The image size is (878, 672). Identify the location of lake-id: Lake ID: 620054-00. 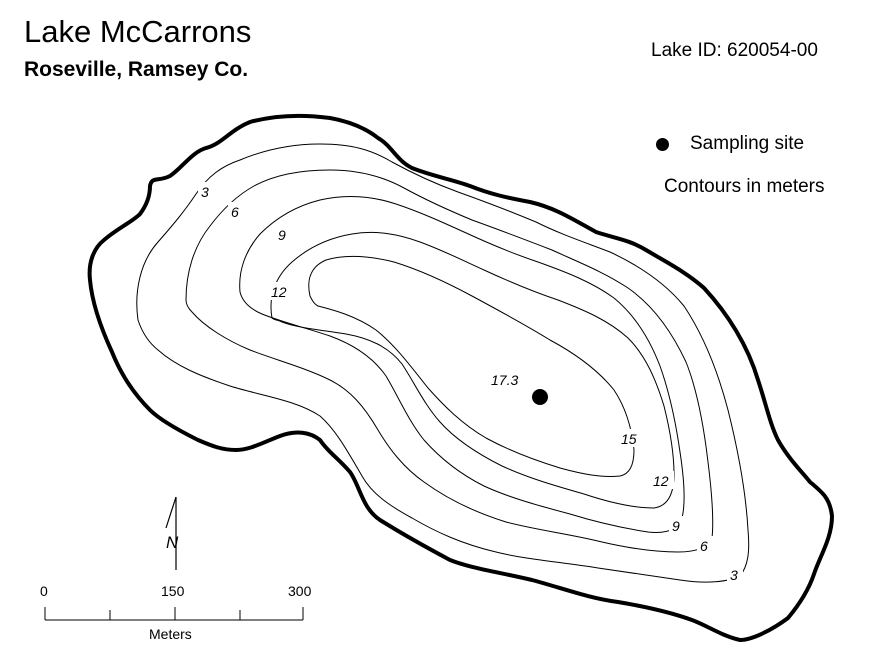
(734, 50).